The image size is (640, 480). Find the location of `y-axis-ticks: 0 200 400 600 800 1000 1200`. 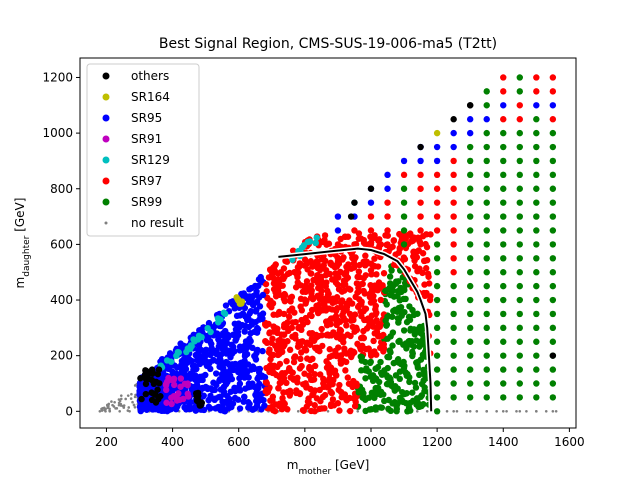

y-axis-ticks: 0 200 400 600 800 1000 1200 is located at coordinates (61, 244).